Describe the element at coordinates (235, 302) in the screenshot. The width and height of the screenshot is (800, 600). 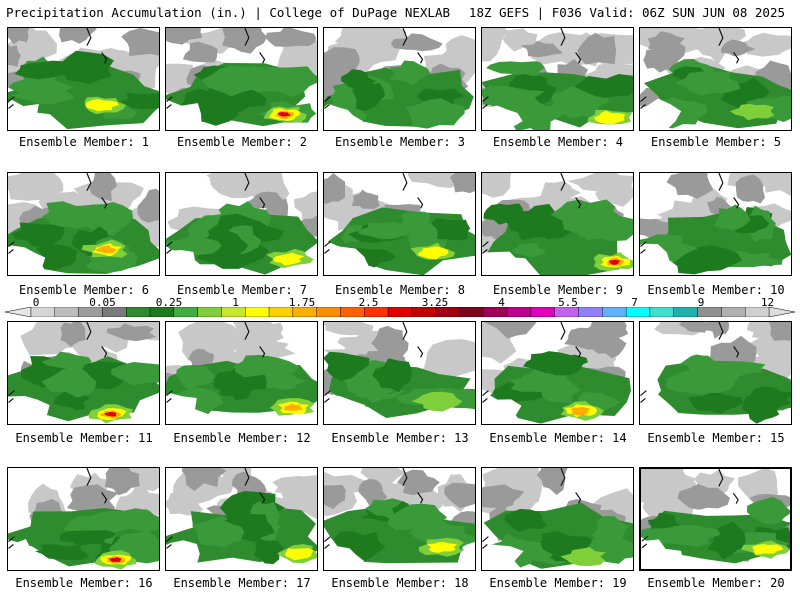
I see `colorbar-tick-label: 1` at that location.